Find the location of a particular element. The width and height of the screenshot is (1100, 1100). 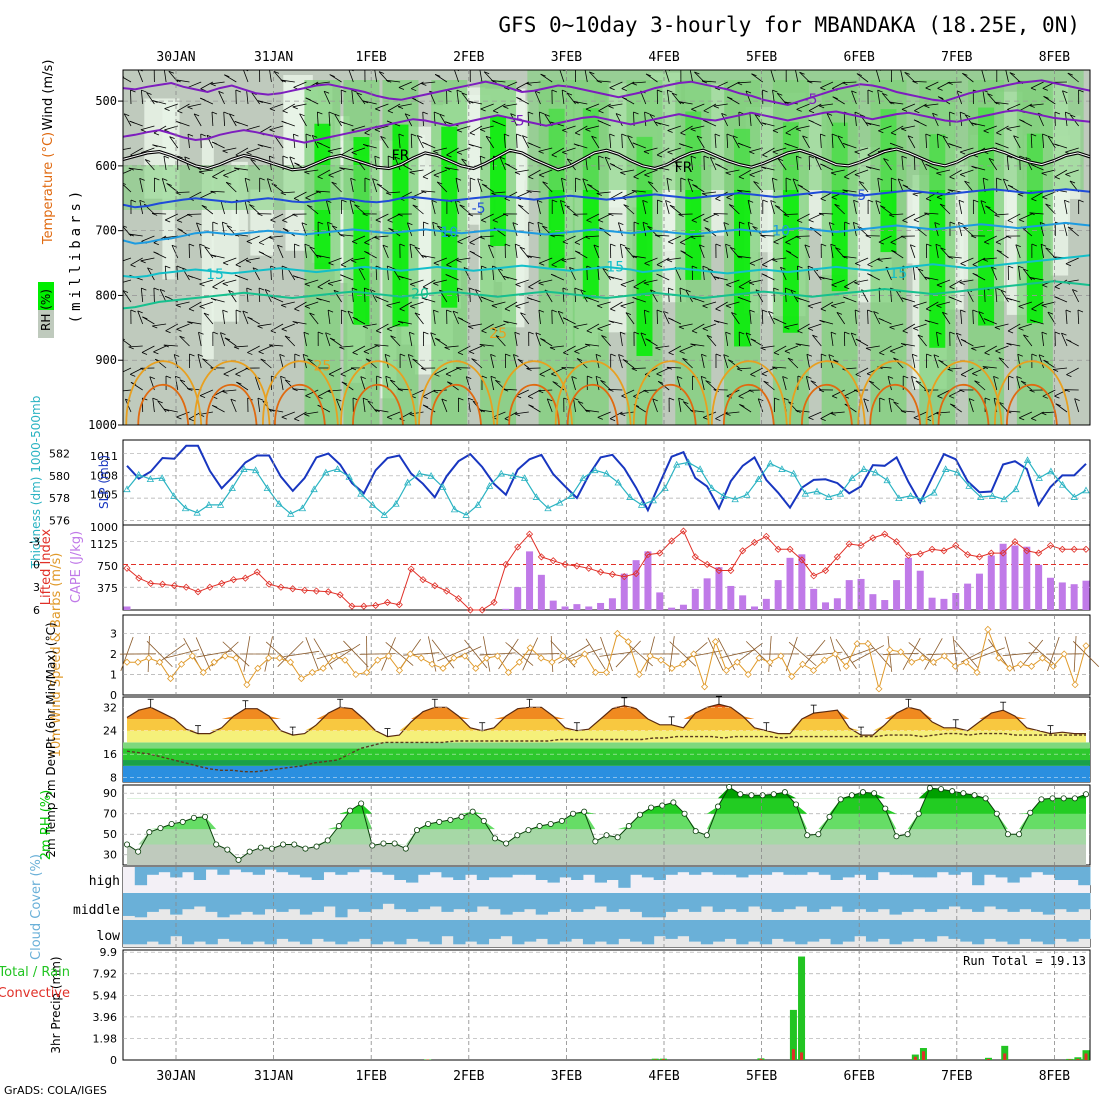

precip-tick-label: 0 is located at coordinates (113, 1060).